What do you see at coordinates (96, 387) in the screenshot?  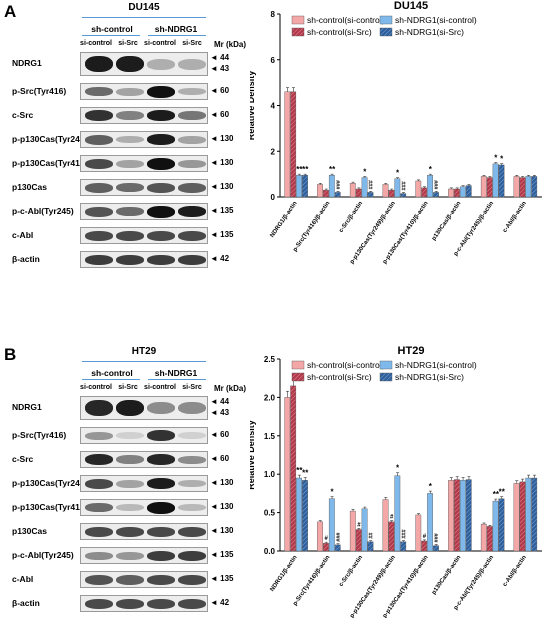 I see `lane-label: si-control` at bounding box center [96, 387].